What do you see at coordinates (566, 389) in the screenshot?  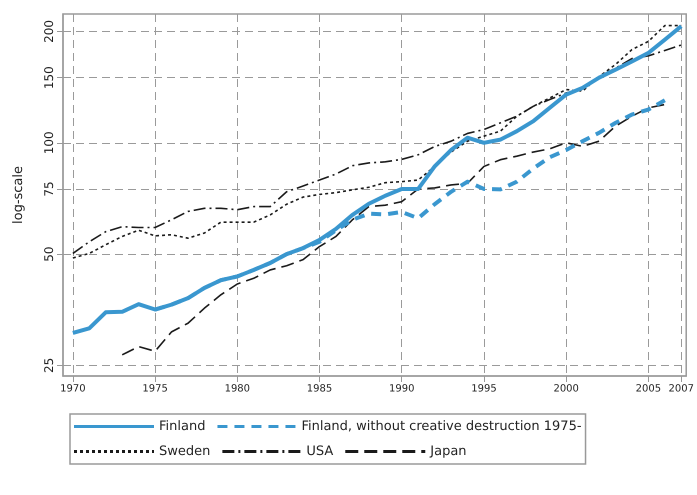 I see `x-tick-label: 2000` at bounding box center [566, 389].